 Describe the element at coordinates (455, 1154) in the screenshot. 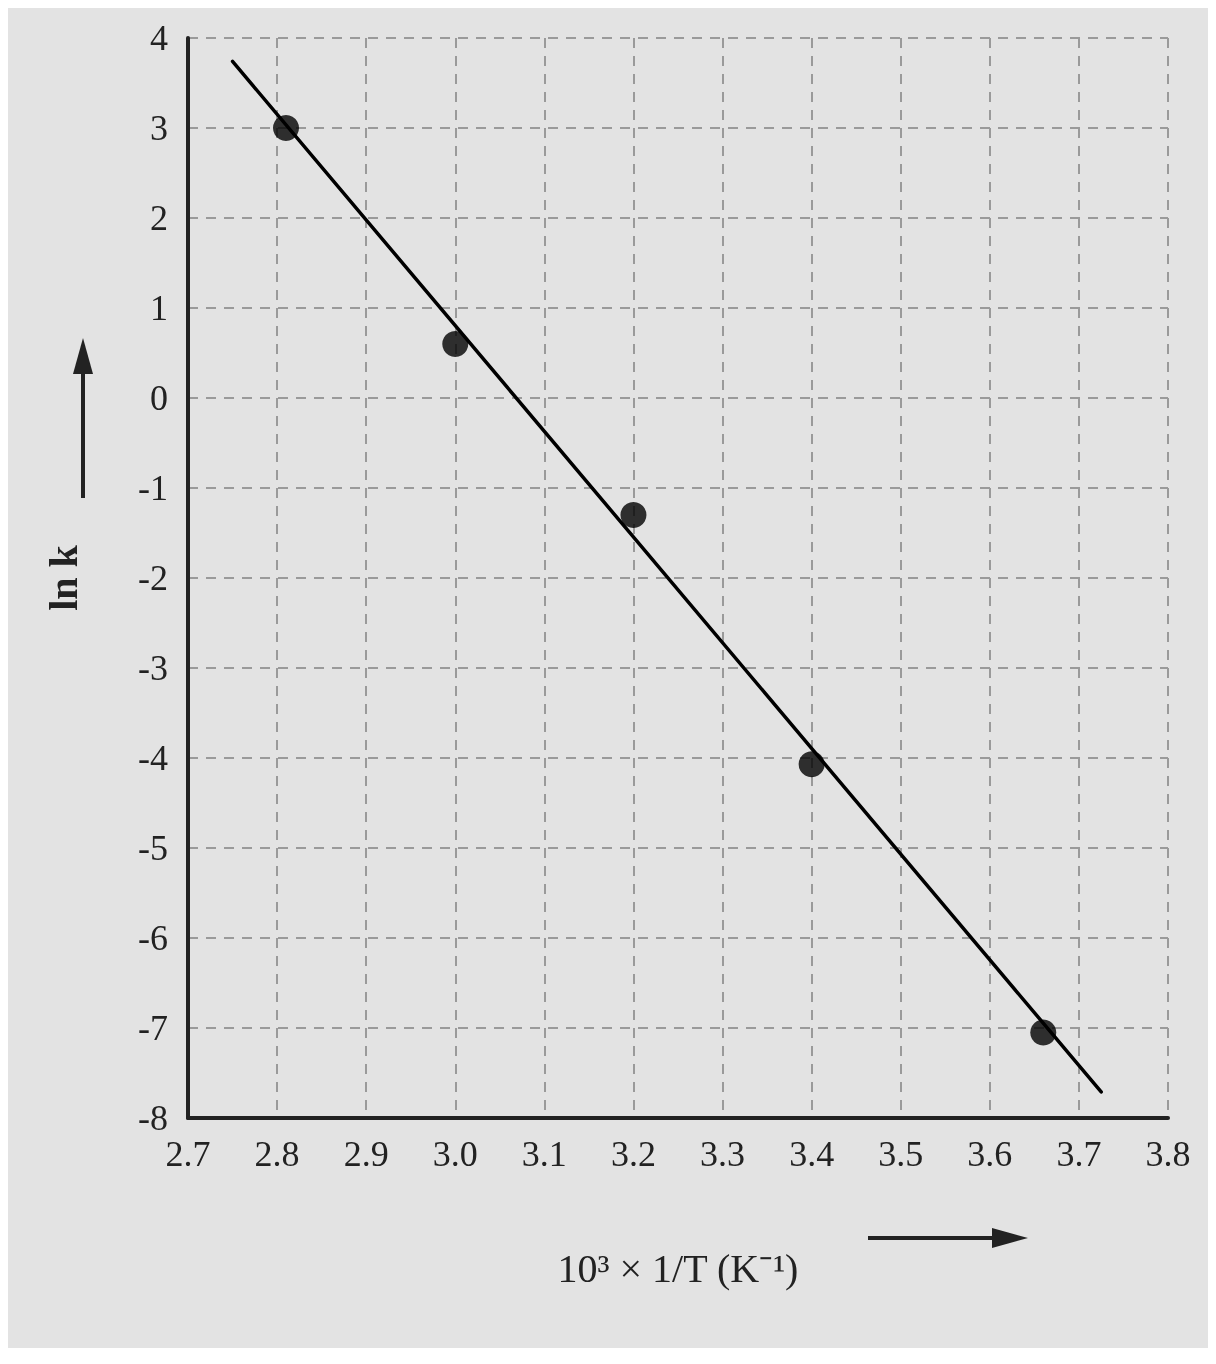

I see `x-tick-label: 3.0` at that location.